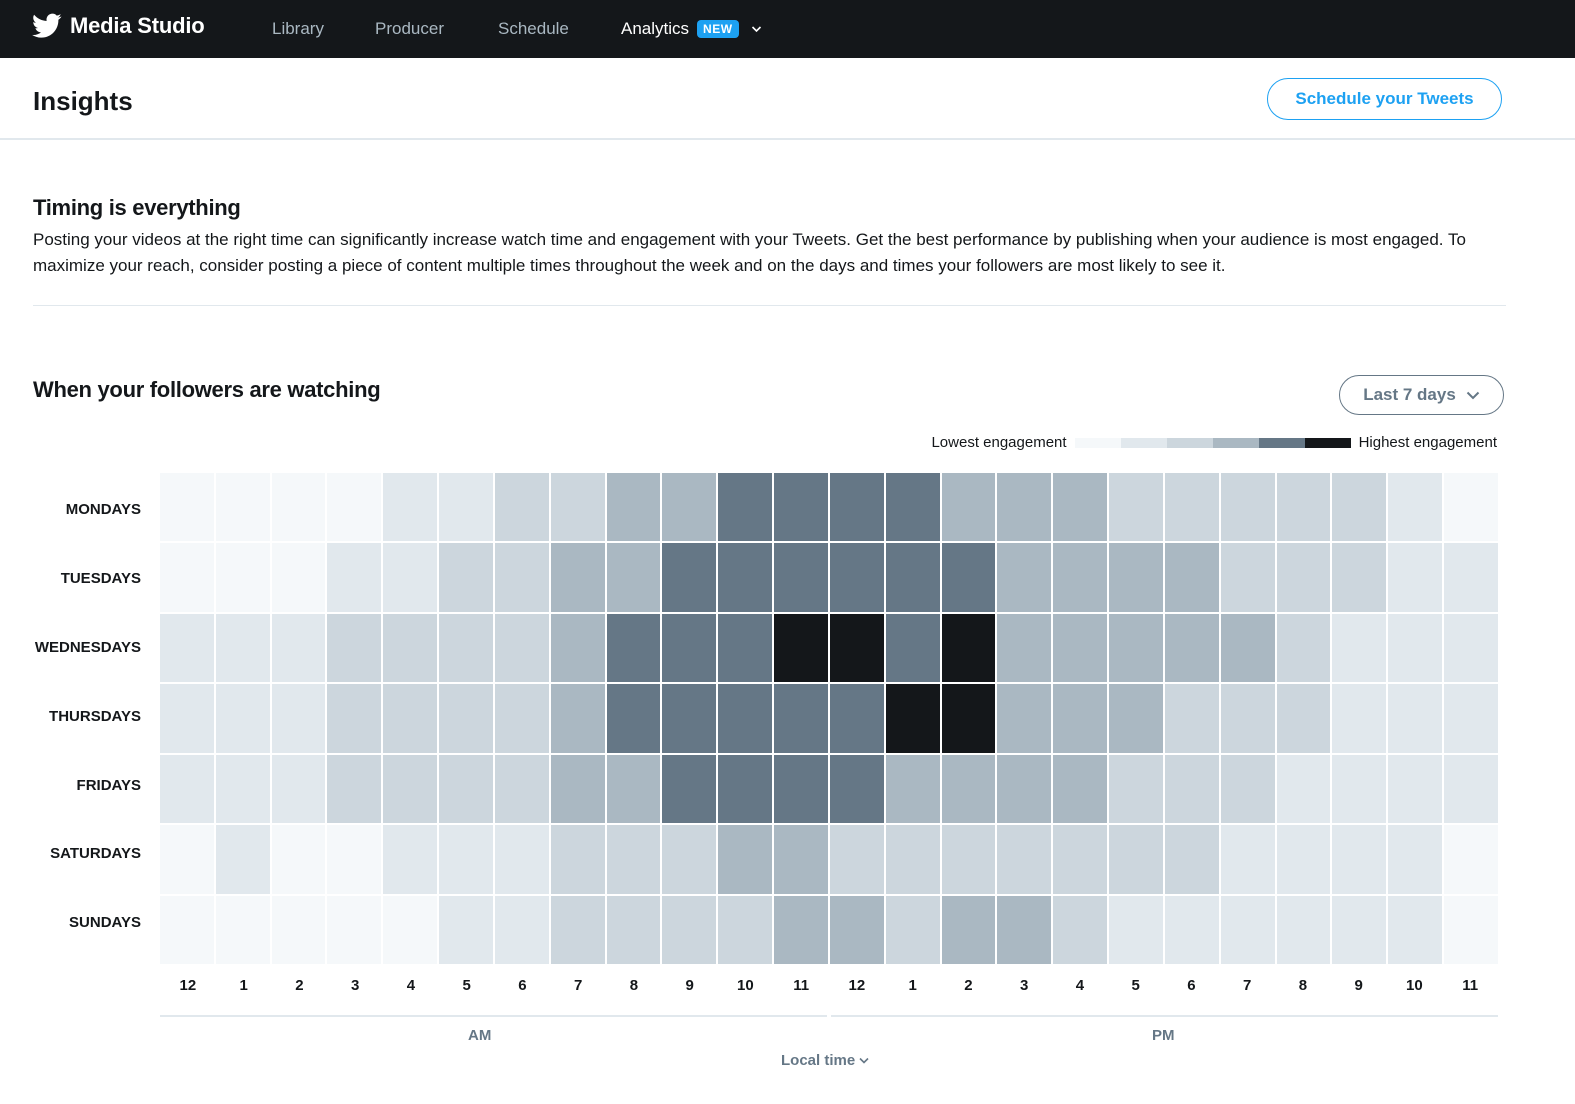 The width and height of the screenshot is (1575, 1104). Describe the element at coordinates (825, 1060) in the screenshot. I see `timezone-dropdown: Local time` at that location.